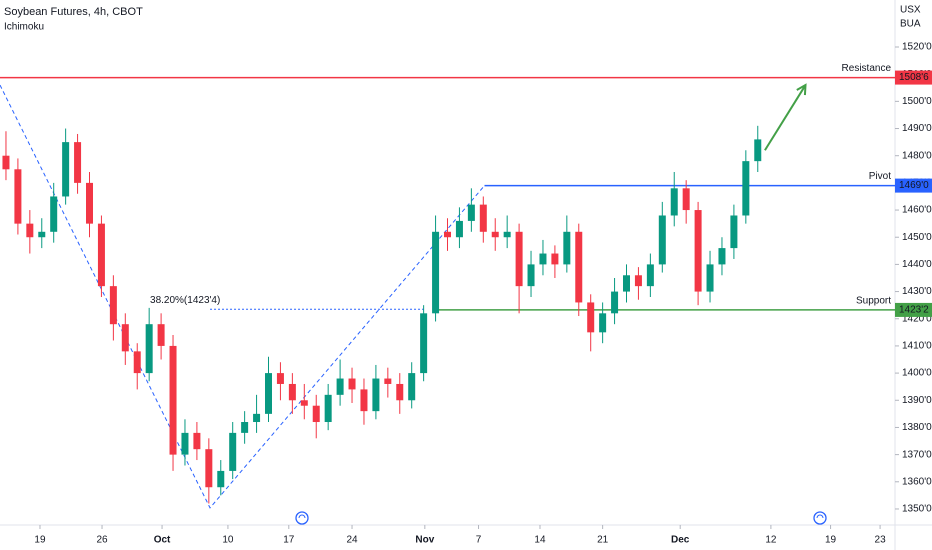  Describe the element at coordinates (917, 400) in the screenshot. I see `y-tick-label: 1390'0` at that location.